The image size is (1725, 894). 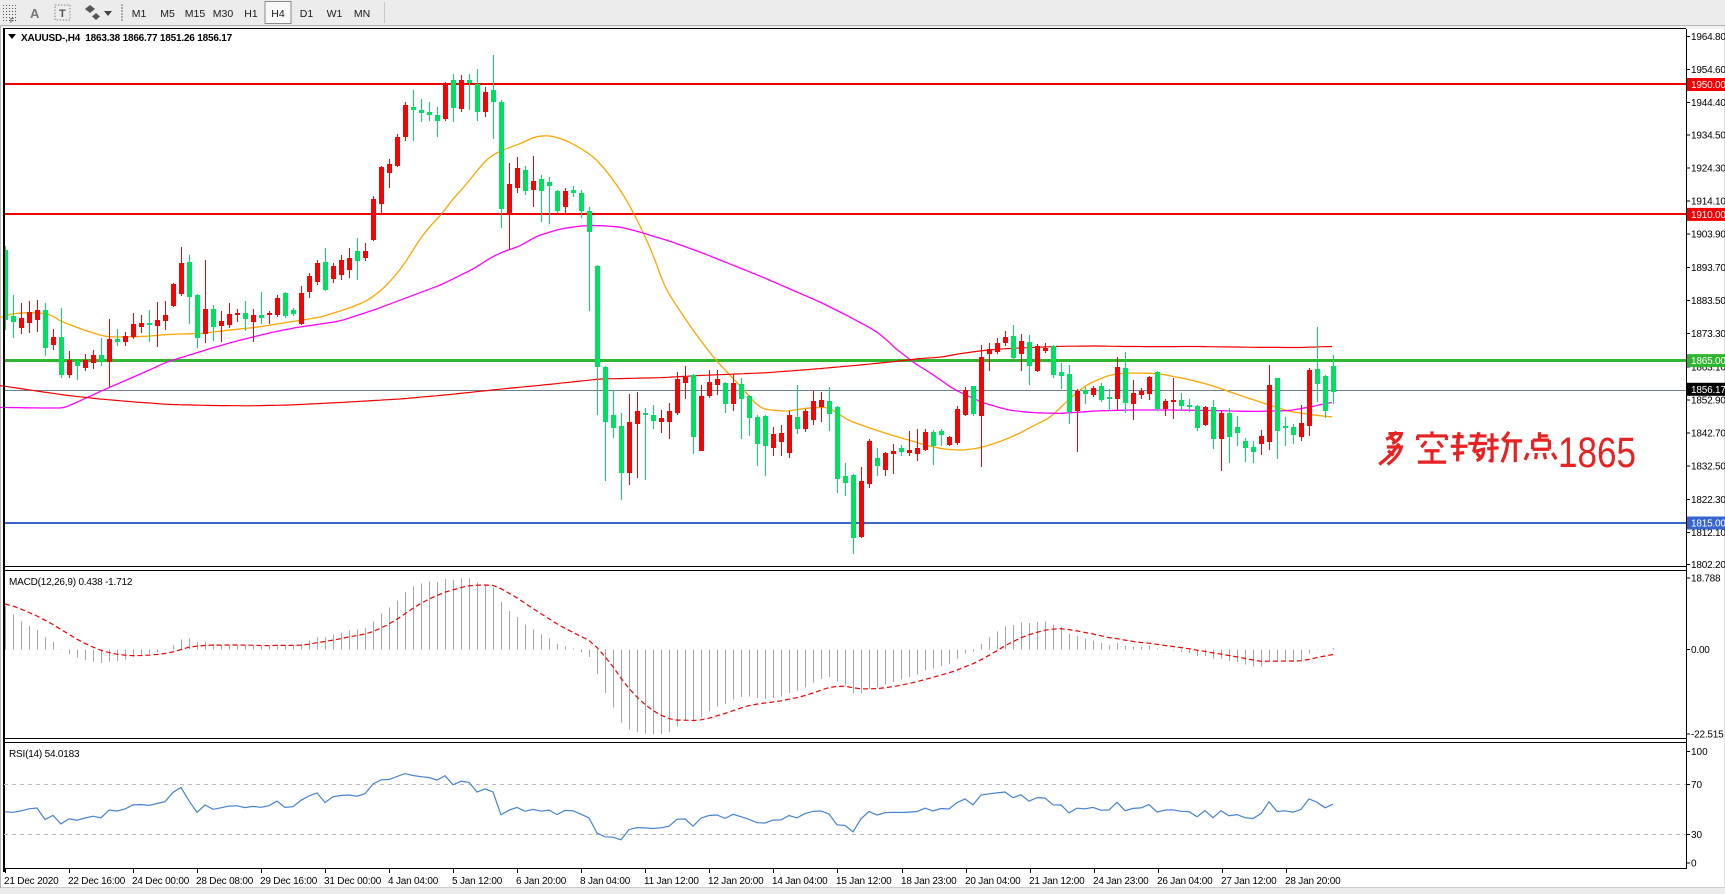 I want to click on svg-text: 1802.20, so click(x=1708, y=565).